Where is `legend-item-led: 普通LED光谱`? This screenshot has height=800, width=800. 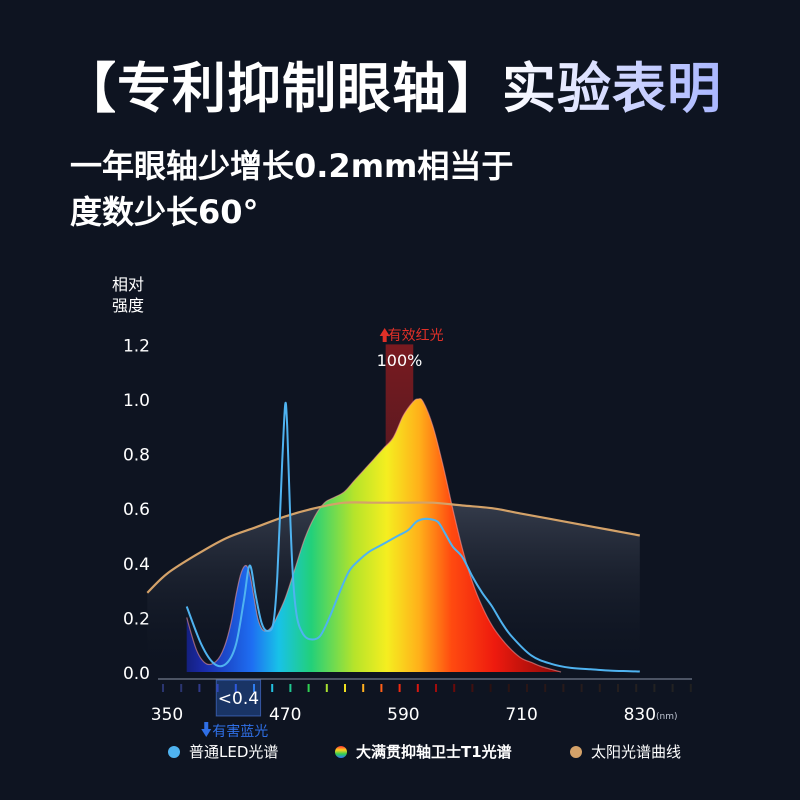
legend-item-led: 普通LED光谱 is located at coordinates (223, 751).